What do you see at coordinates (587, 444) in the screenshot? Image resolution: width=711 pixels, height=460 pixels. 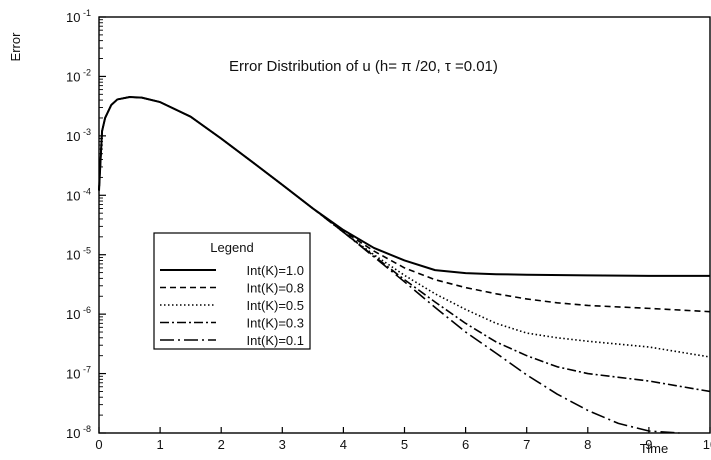 I see `x-tick-label: 8` at bounding box center [587, 444].